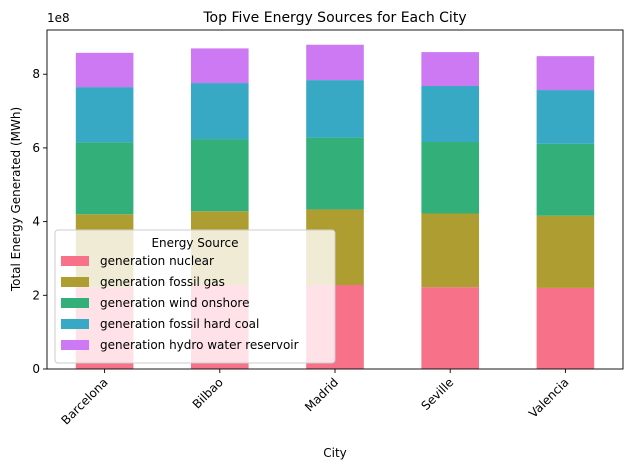  I want to click on legend-entry-label: generation nuclear, so click(157, 261).